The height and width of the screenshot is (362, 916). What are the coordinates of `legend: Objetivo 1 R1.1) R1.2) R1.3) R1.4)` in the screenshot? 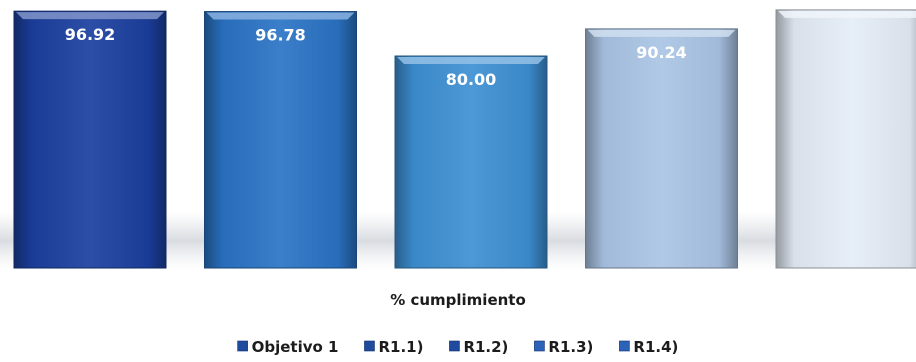 It's located at (457, 347).